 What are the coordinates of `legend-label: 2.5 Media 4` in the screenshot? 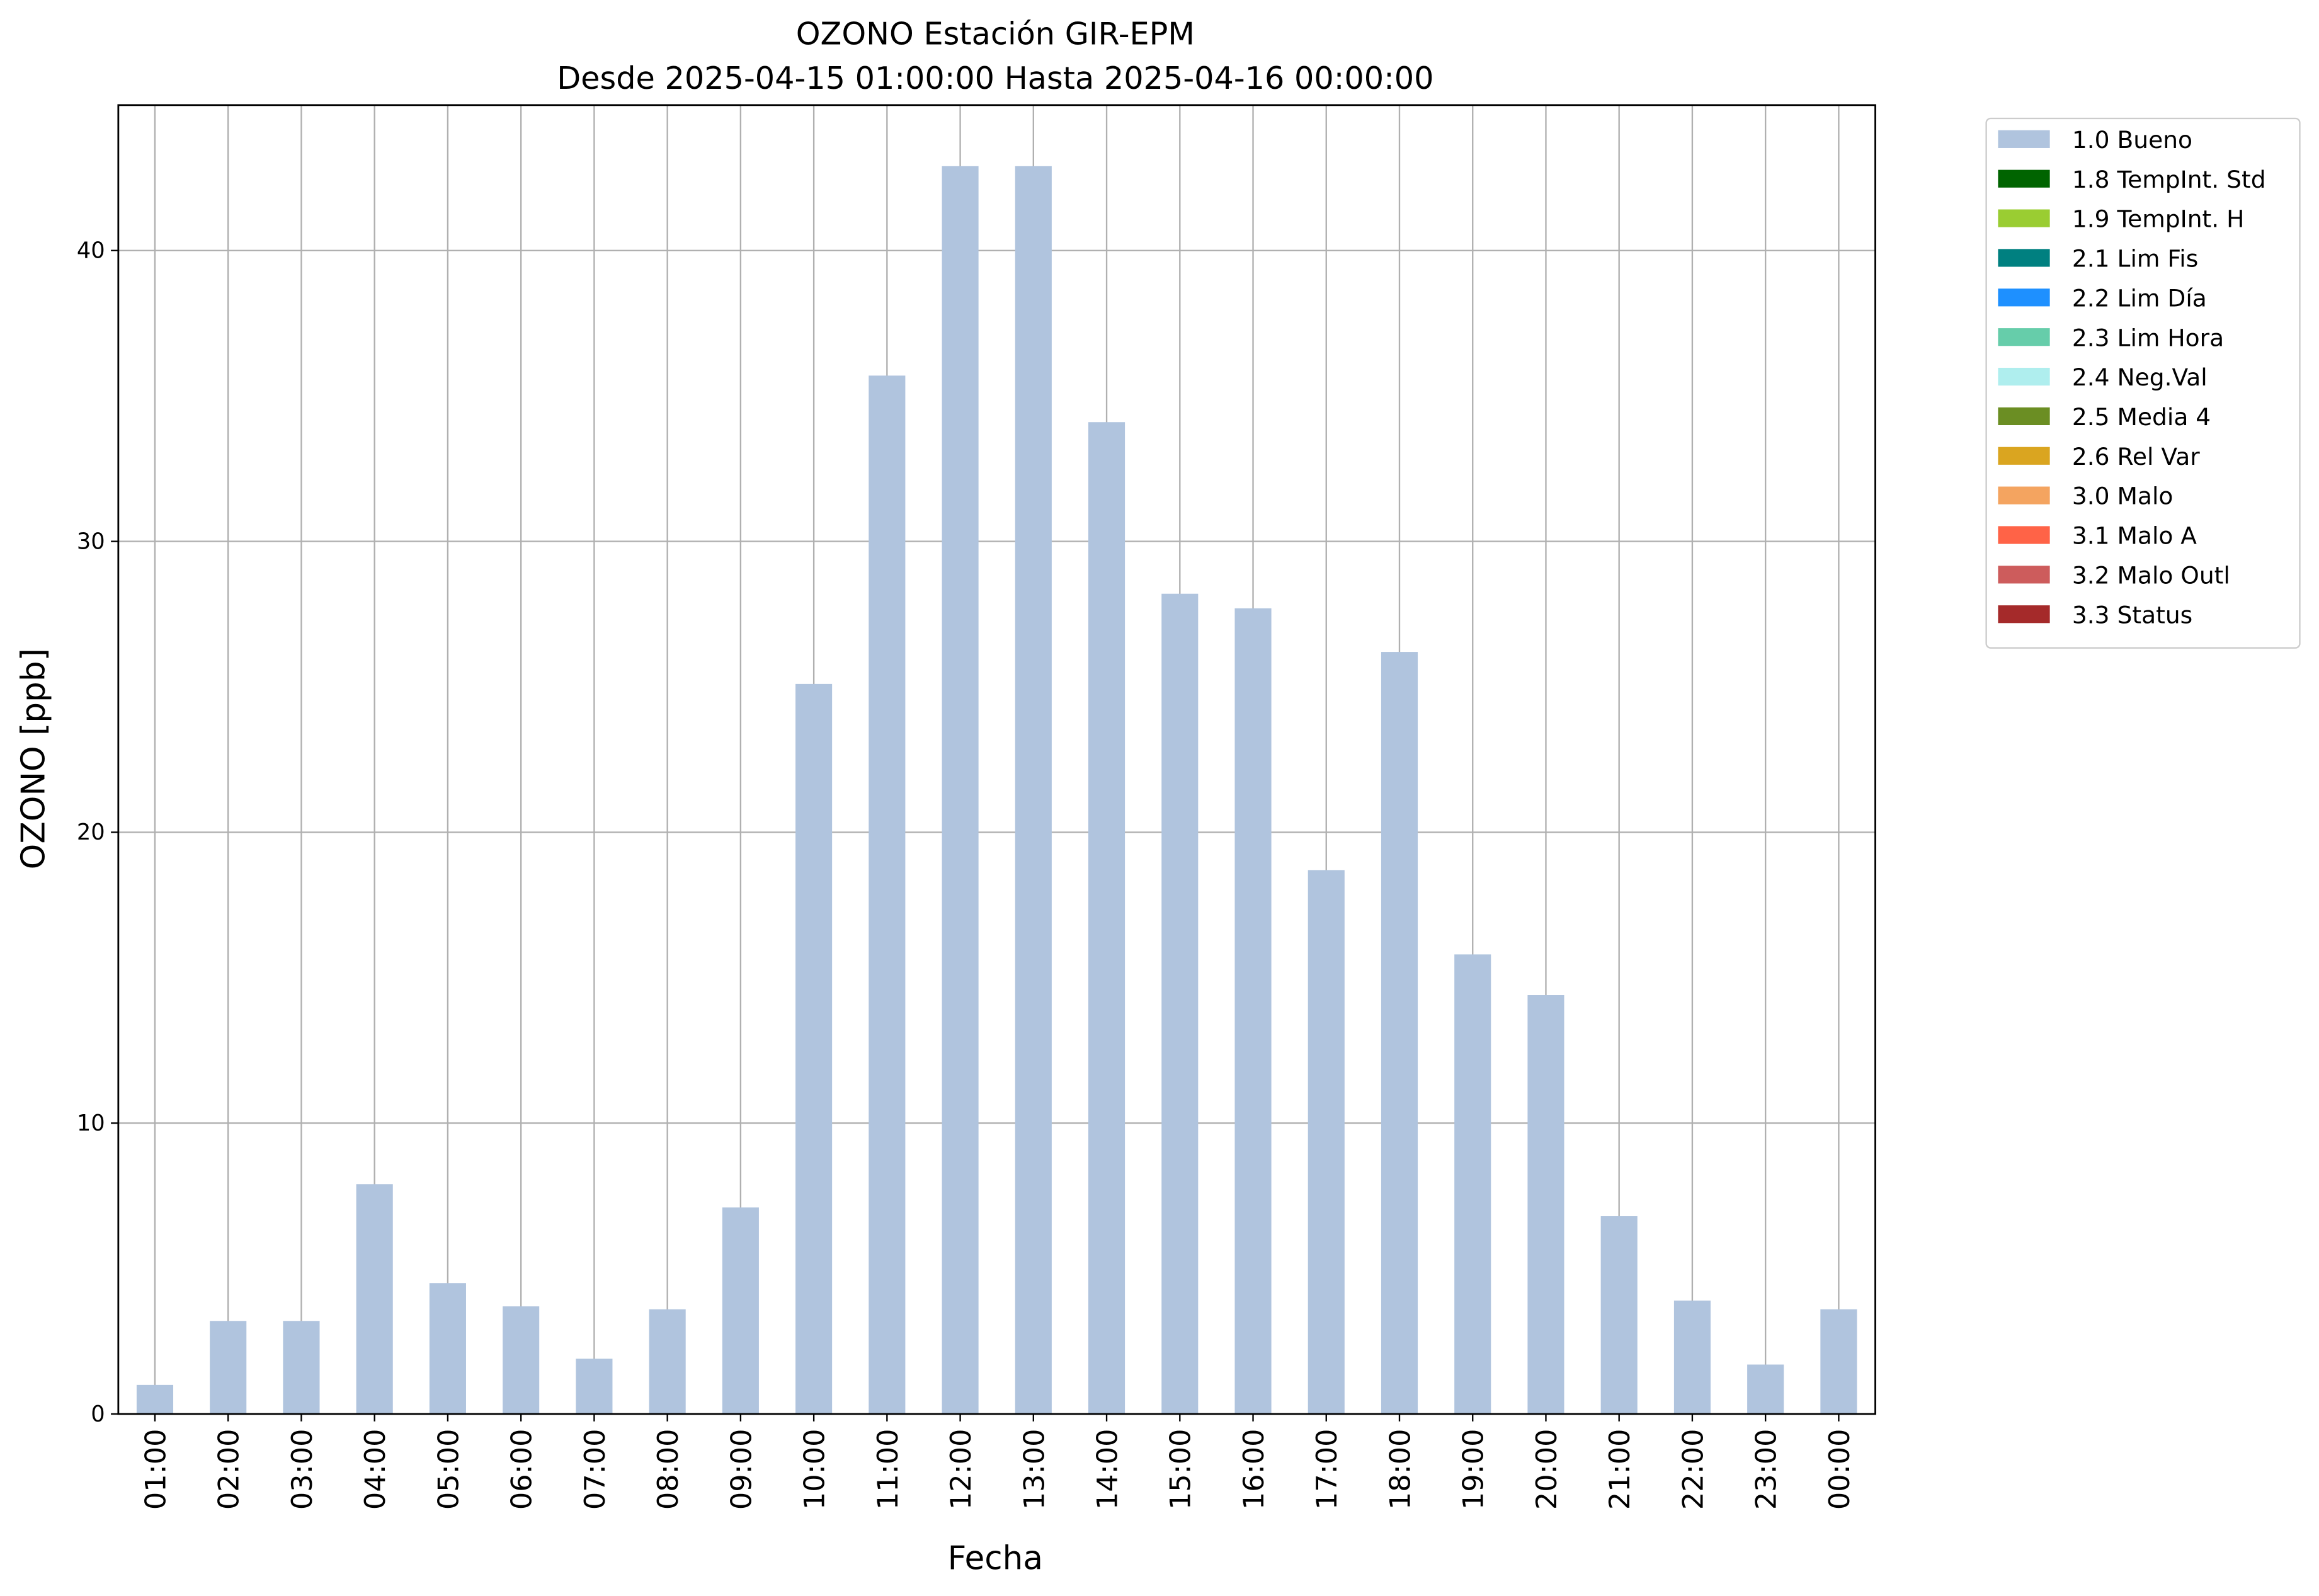 It's located at (2141, 417).